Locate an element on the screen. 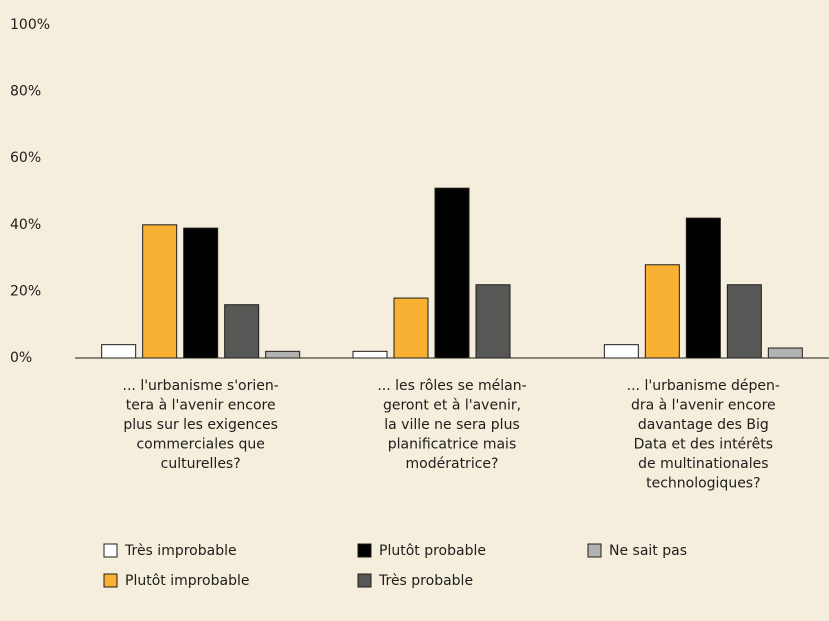 This screenshot has height=621, width=829. x-tick-label-line: ... l'urbanisme dépen- is located at coordinates (703, 386).